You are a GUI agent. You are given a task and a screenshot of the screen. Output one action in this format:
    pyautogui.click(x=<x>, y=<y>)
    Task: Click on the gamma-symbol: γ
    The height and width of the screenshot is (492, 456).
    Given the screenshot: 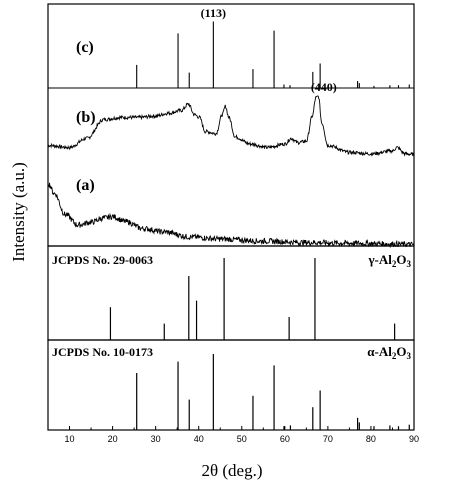 What is the action you would take?
    pyautogui.click(x=370, y=259)
    